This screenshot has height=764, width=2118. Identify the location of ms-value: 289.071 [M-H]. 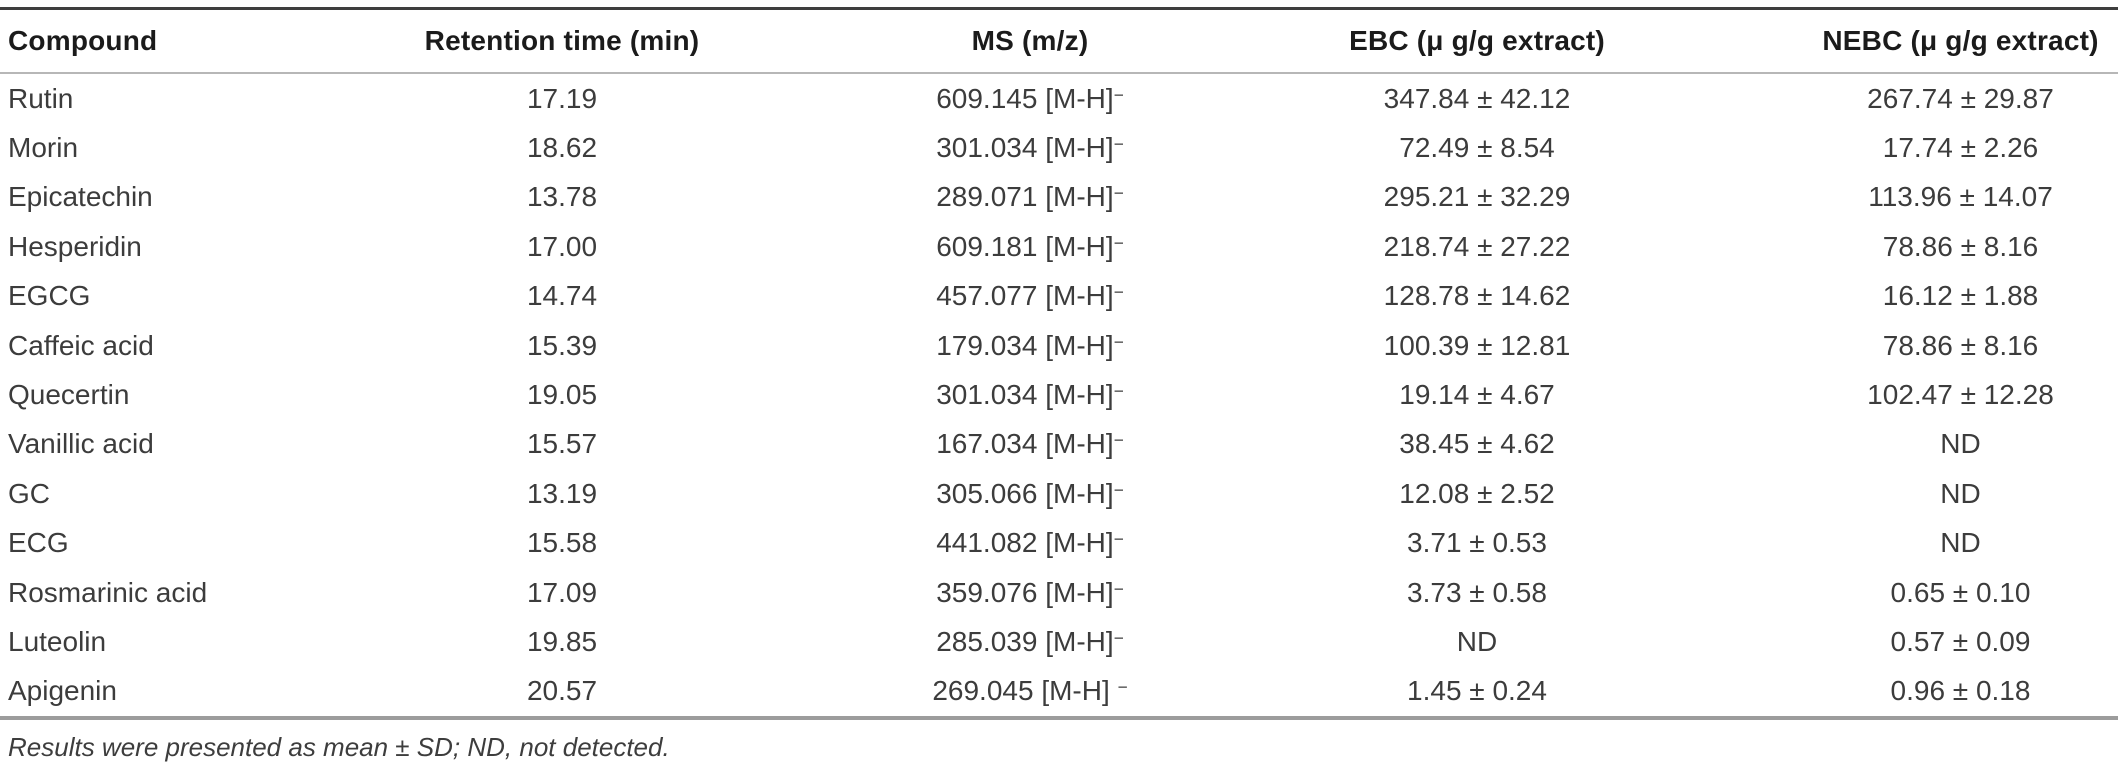
(1025, 197).